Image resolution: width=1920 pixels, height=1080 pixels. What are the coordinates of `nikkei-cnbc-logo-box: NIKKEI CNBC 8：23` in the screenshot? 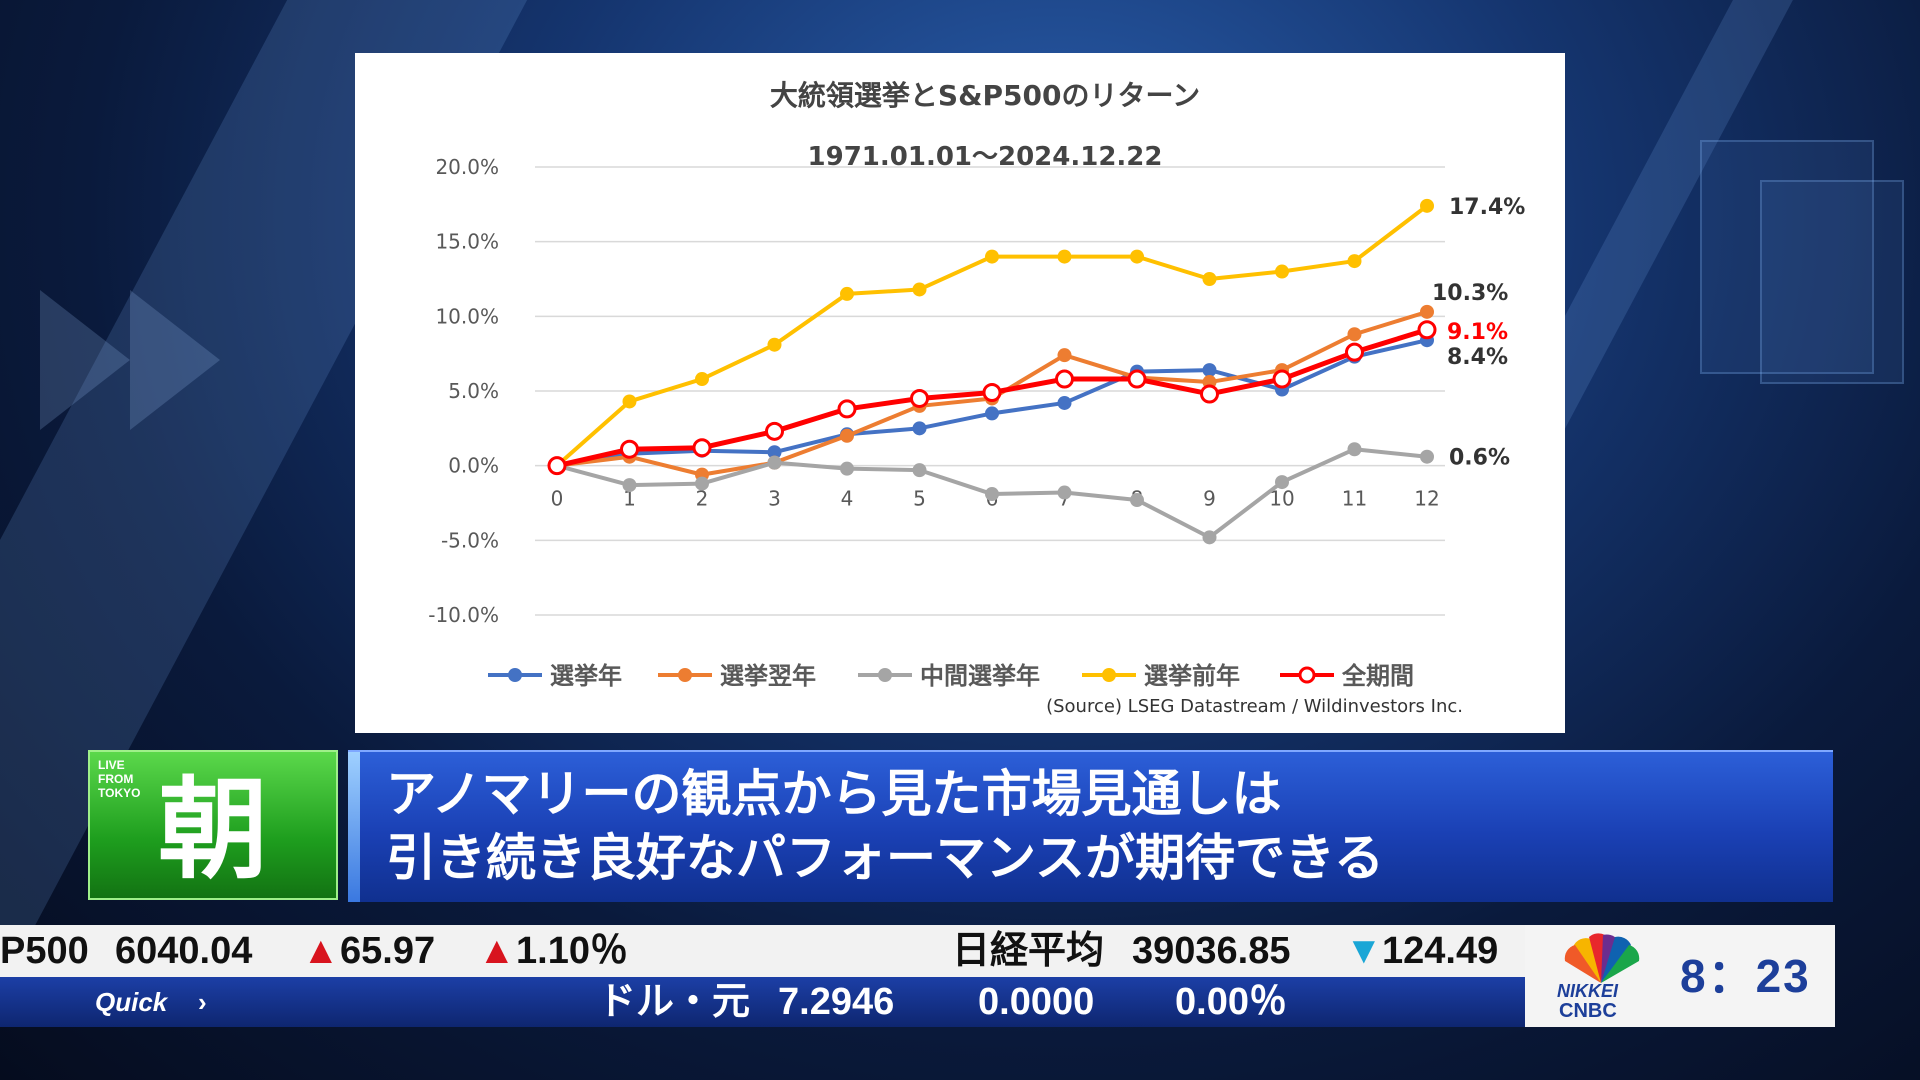 It's located at (1680, 976).